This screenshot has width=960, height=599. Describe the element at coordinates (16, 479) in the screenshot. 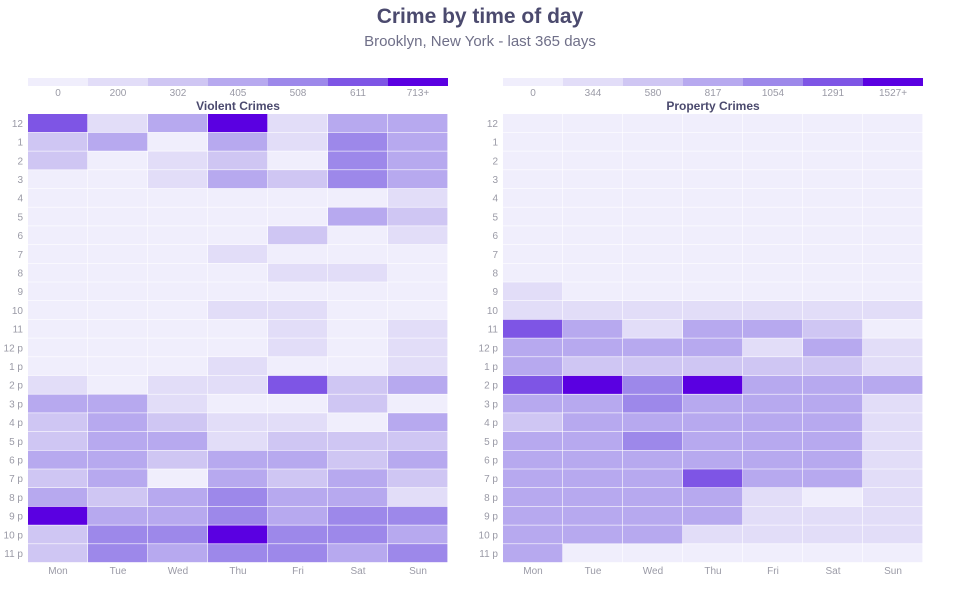

I see `violent-y-tick-label: 7 p` at that location.